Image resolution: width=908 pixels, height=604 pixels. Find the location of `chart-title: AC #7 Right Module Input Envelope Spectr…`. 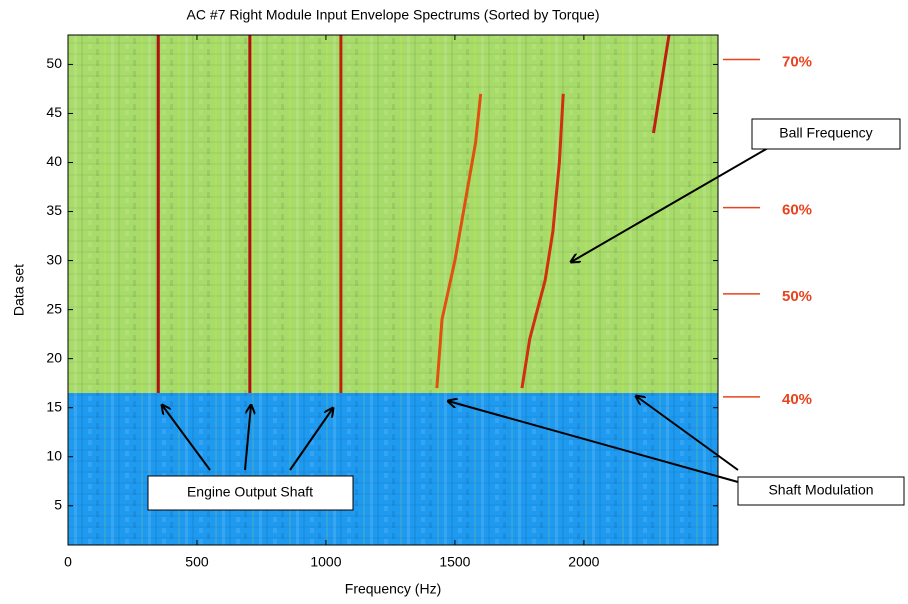

chart-title: AC #7 Right Module Input Envelope Spectr… is located at coordinates (393, 15).